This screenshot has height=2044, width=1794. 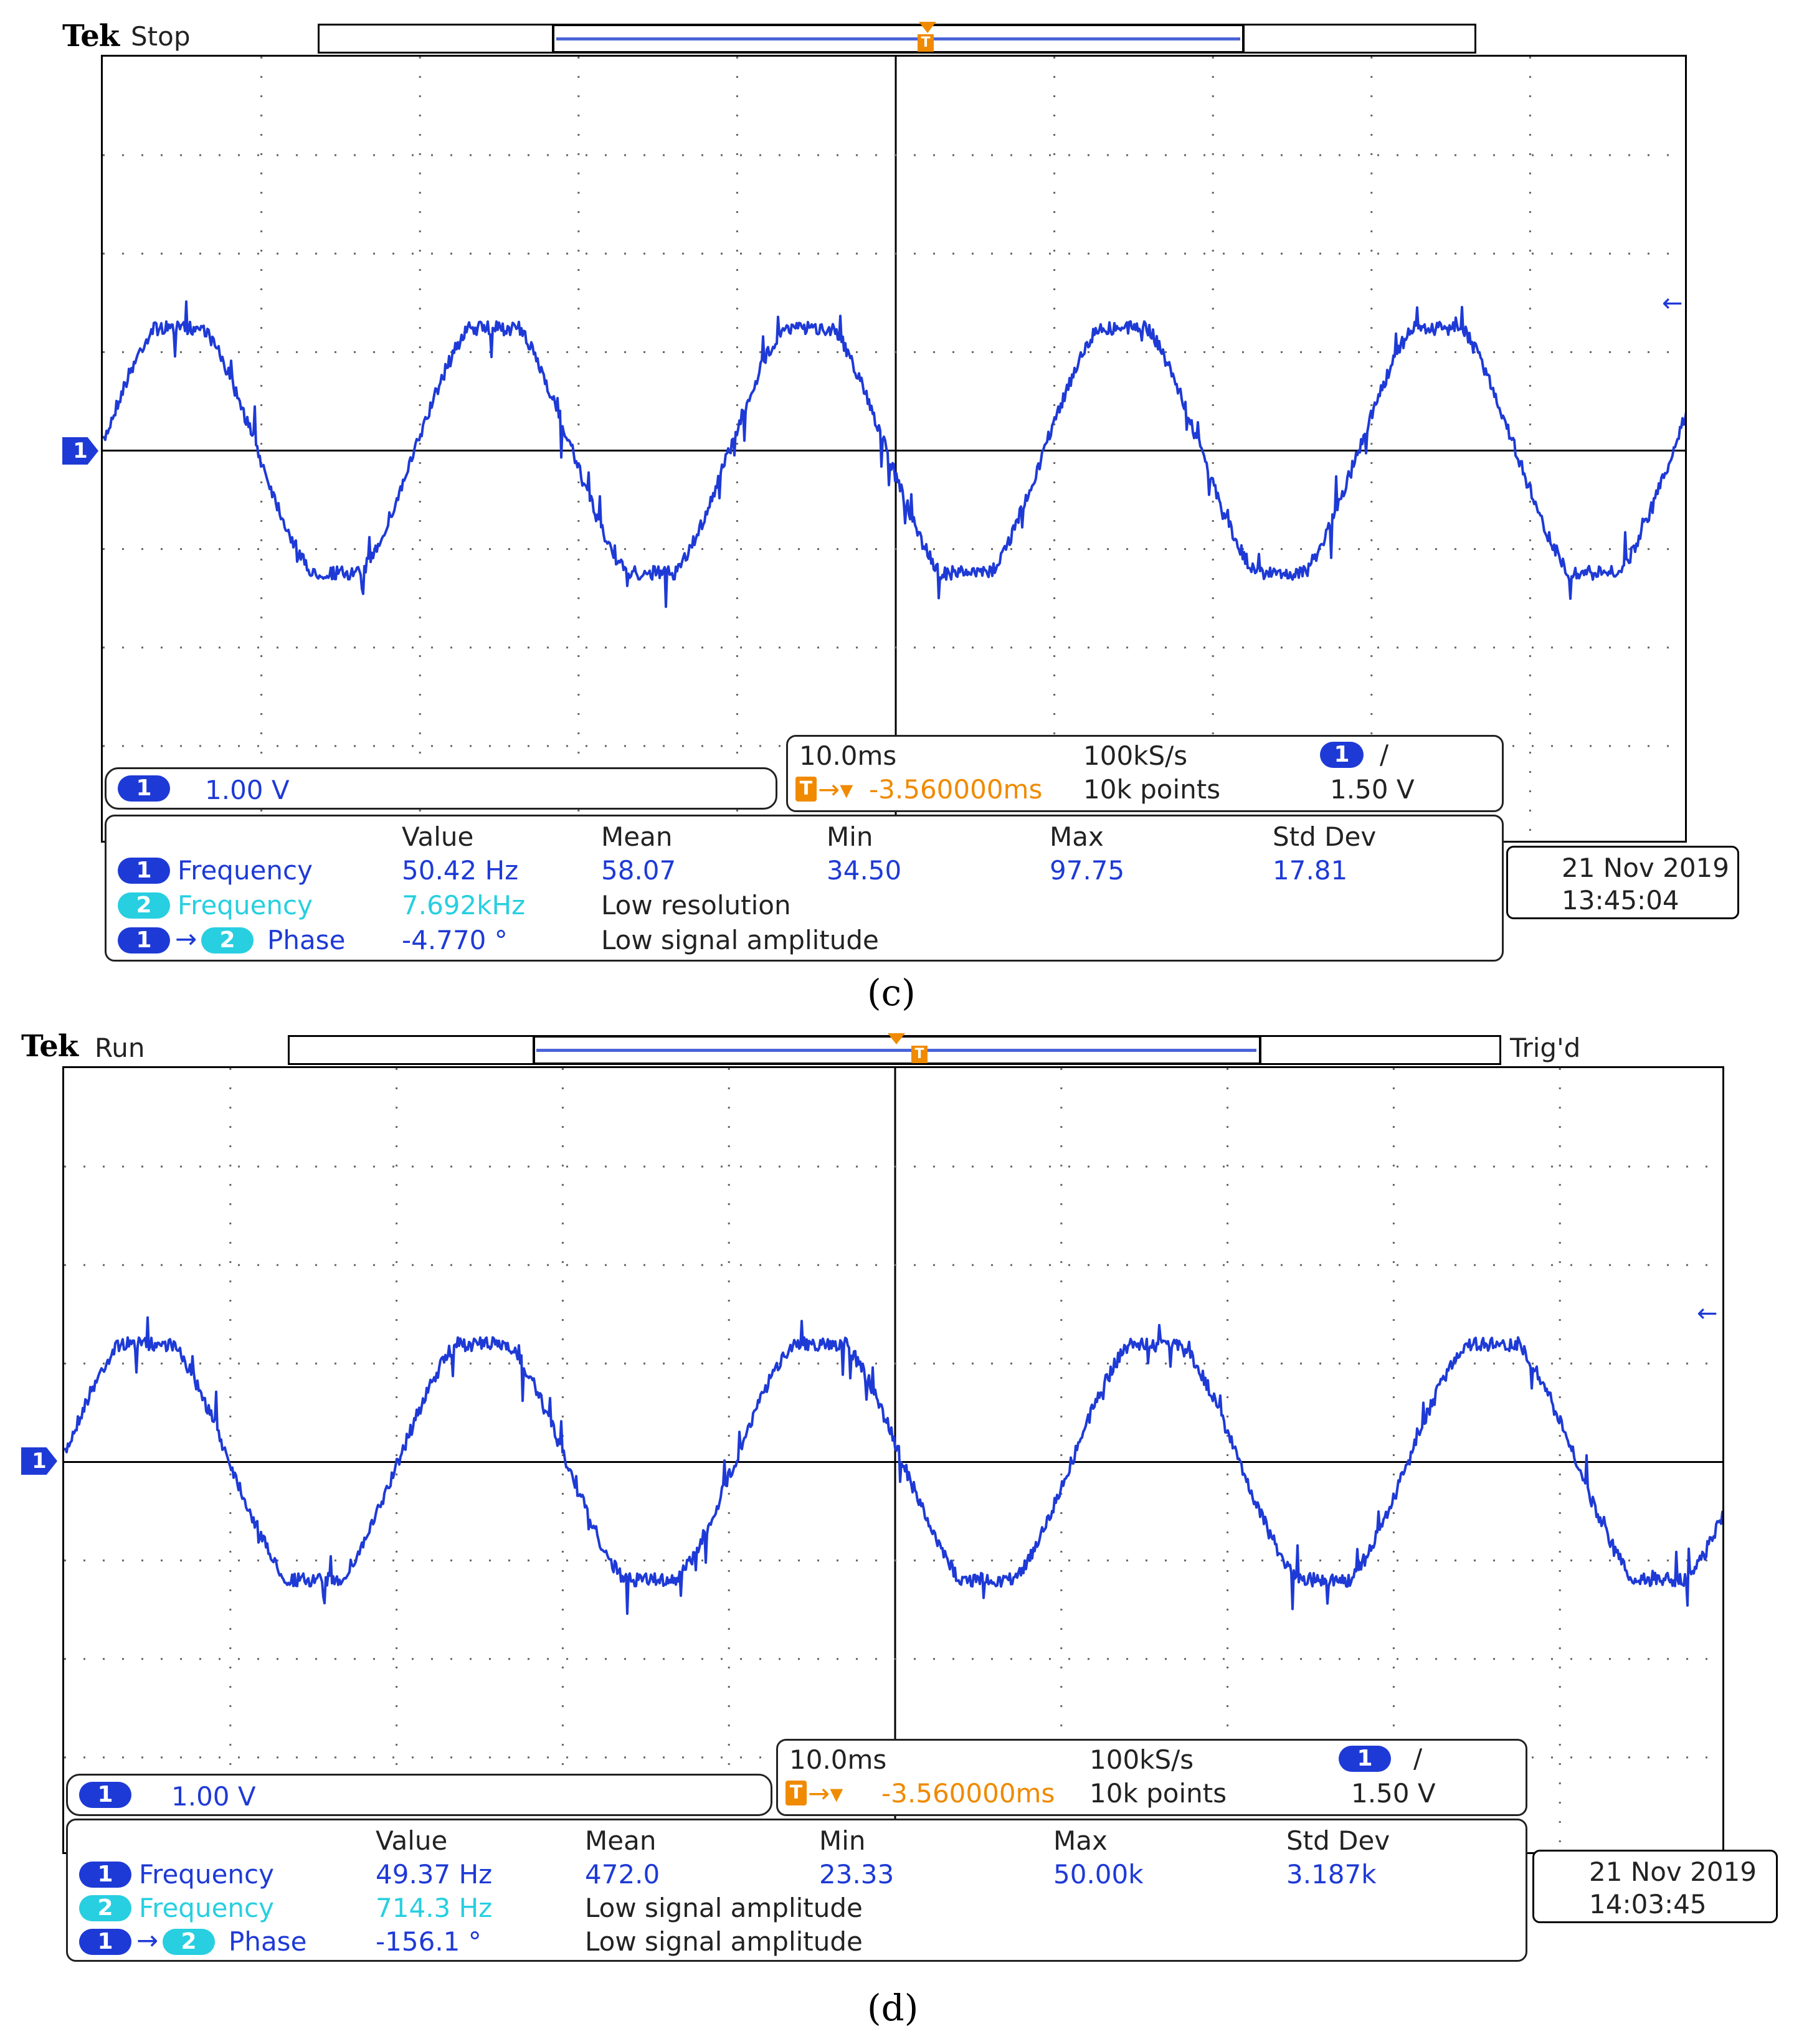 What do you see at coordinates (161, 36) in the screenshot?
I see `acquisition-status: Stop` at bounding box center [161, 36].